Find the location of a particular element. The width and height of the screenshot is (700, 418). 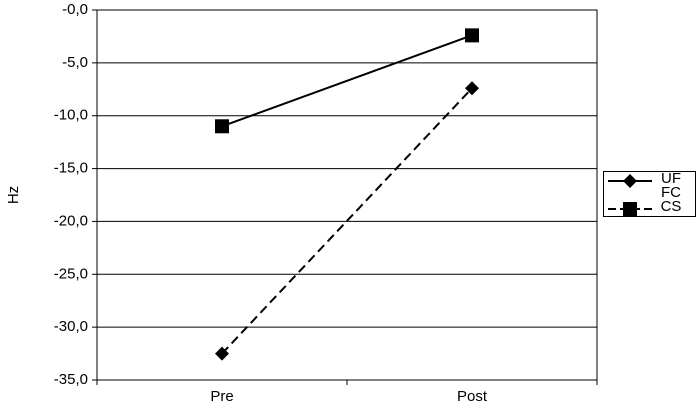

y-tick-label: -10,0 is located at coordinates (71, 115).